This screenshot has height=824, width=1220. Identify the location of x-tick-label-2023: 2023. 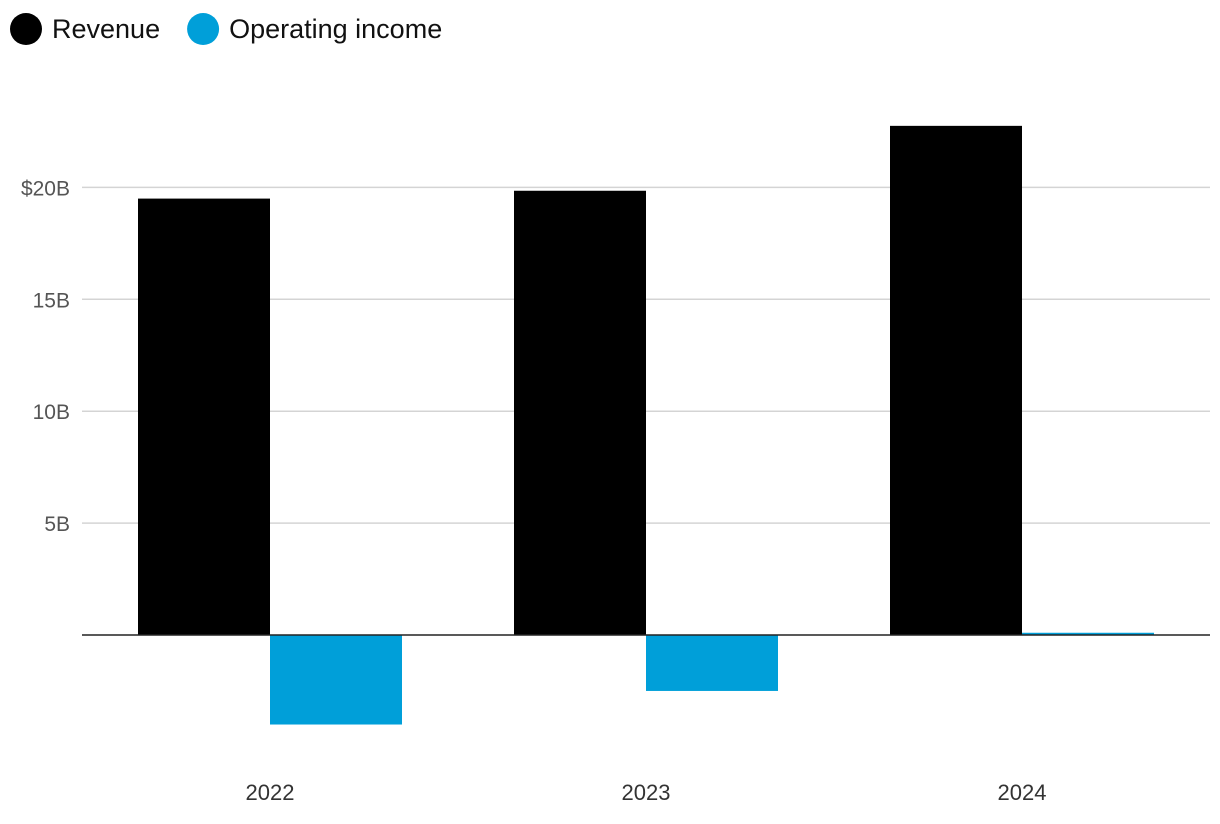
(646, 792).